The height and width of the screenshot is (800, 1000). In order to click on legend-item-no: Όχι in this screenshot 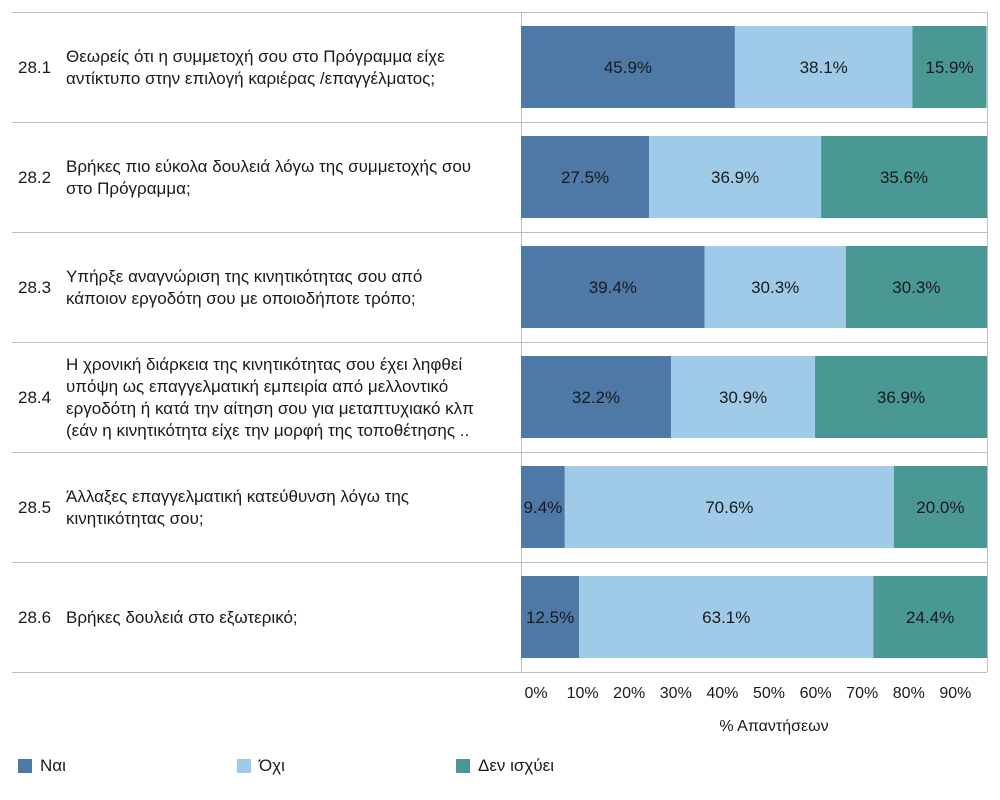, I will do `click(261, 766)`.